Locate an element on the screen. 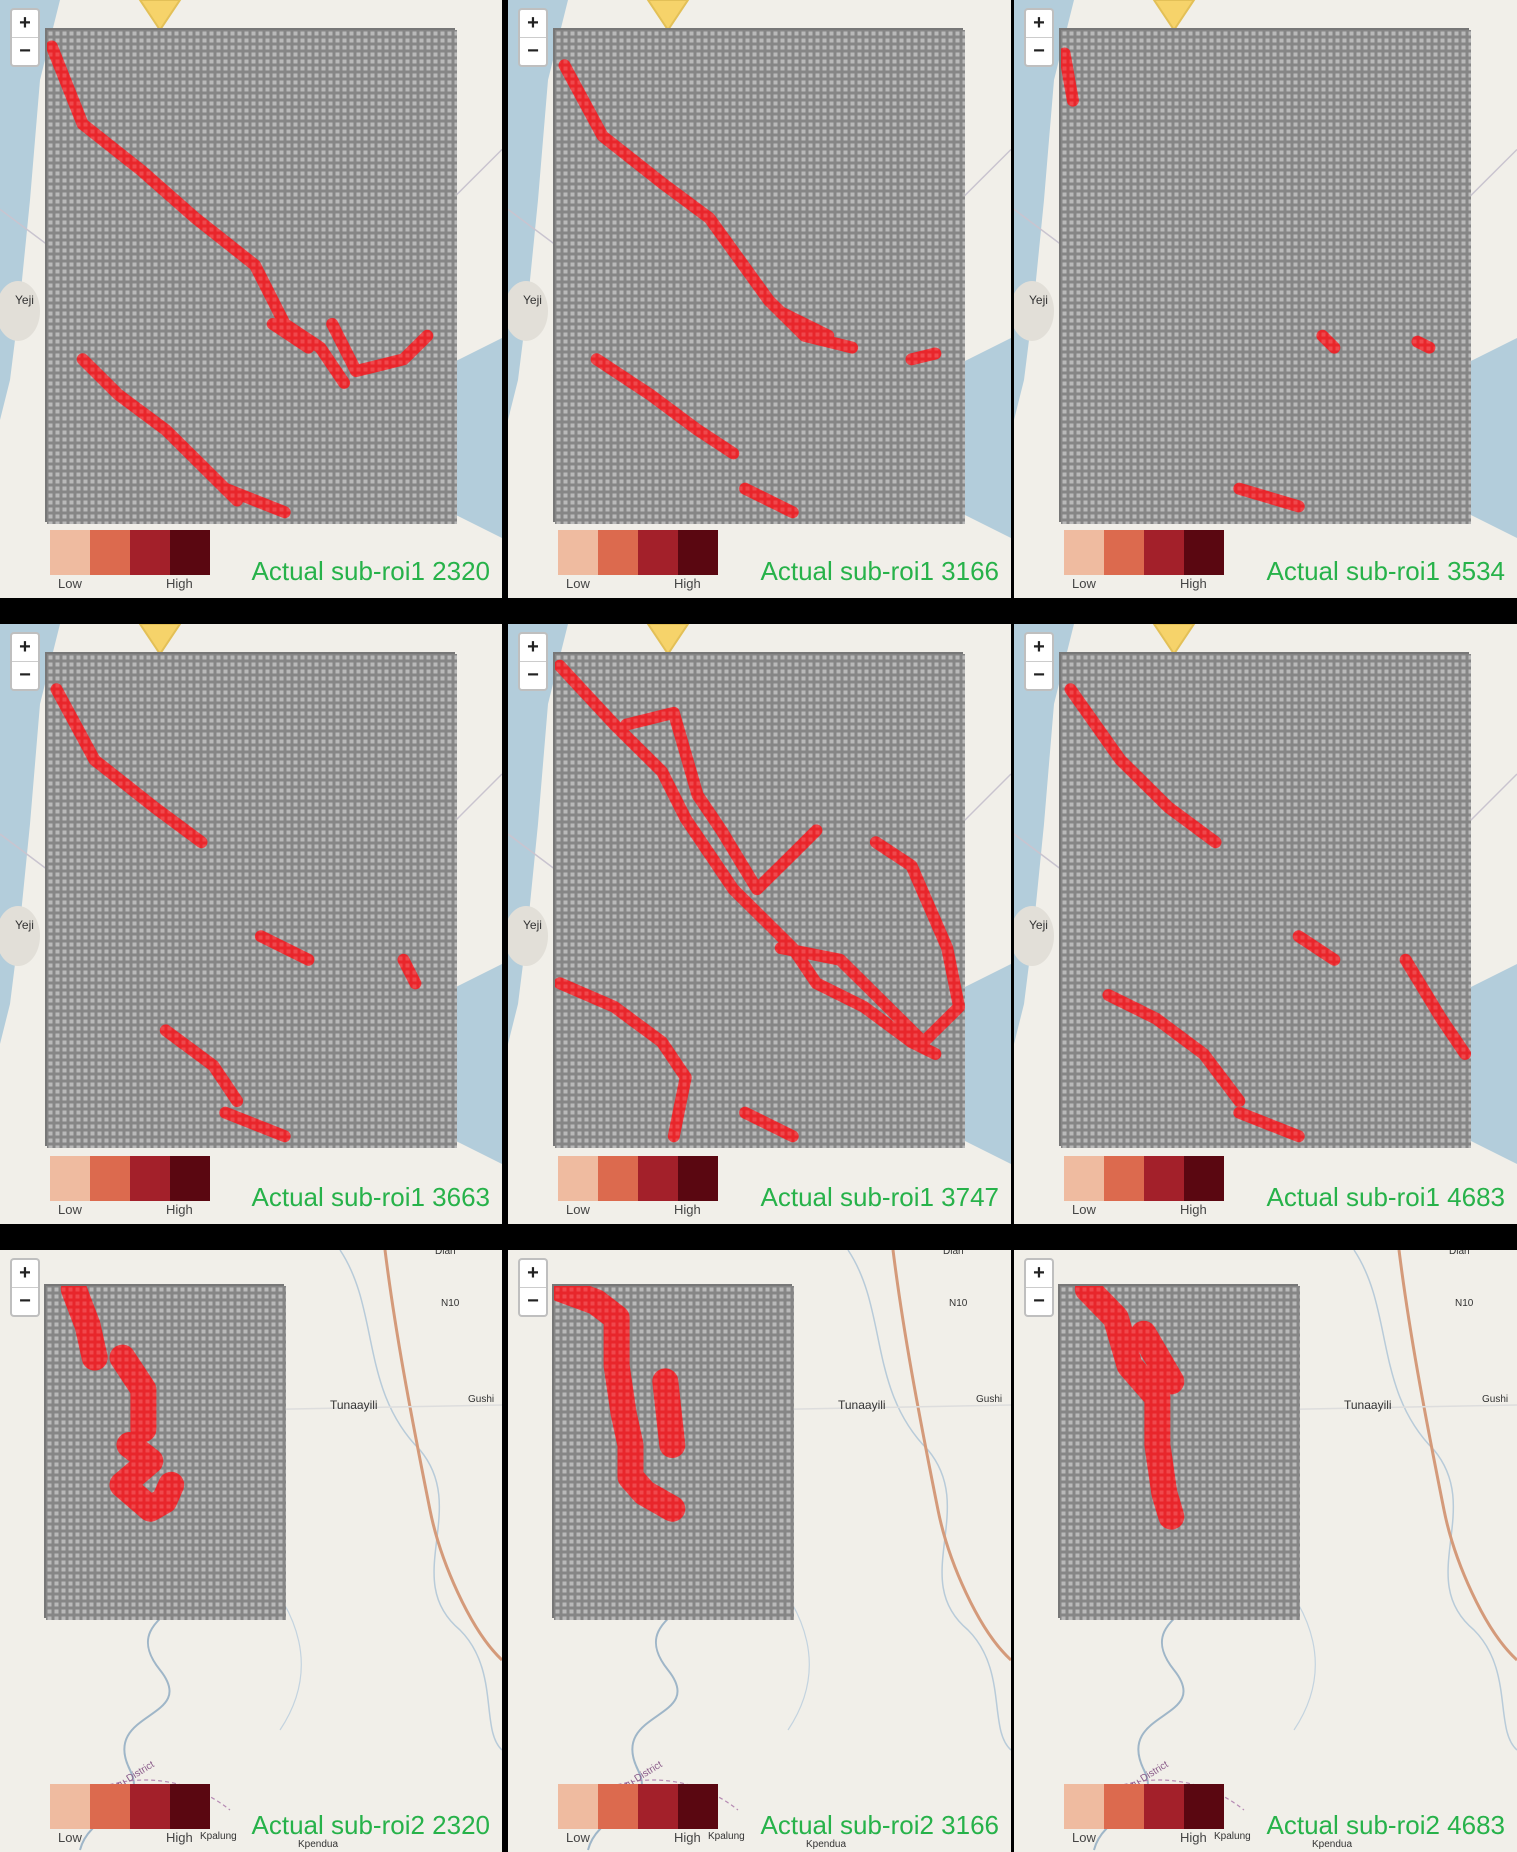 The height and width of the screenshot is (1852, 1517). map-panel-1: Yeji + − Low High Actual sub-roi1 2320 is located at coordinates (251, 299).